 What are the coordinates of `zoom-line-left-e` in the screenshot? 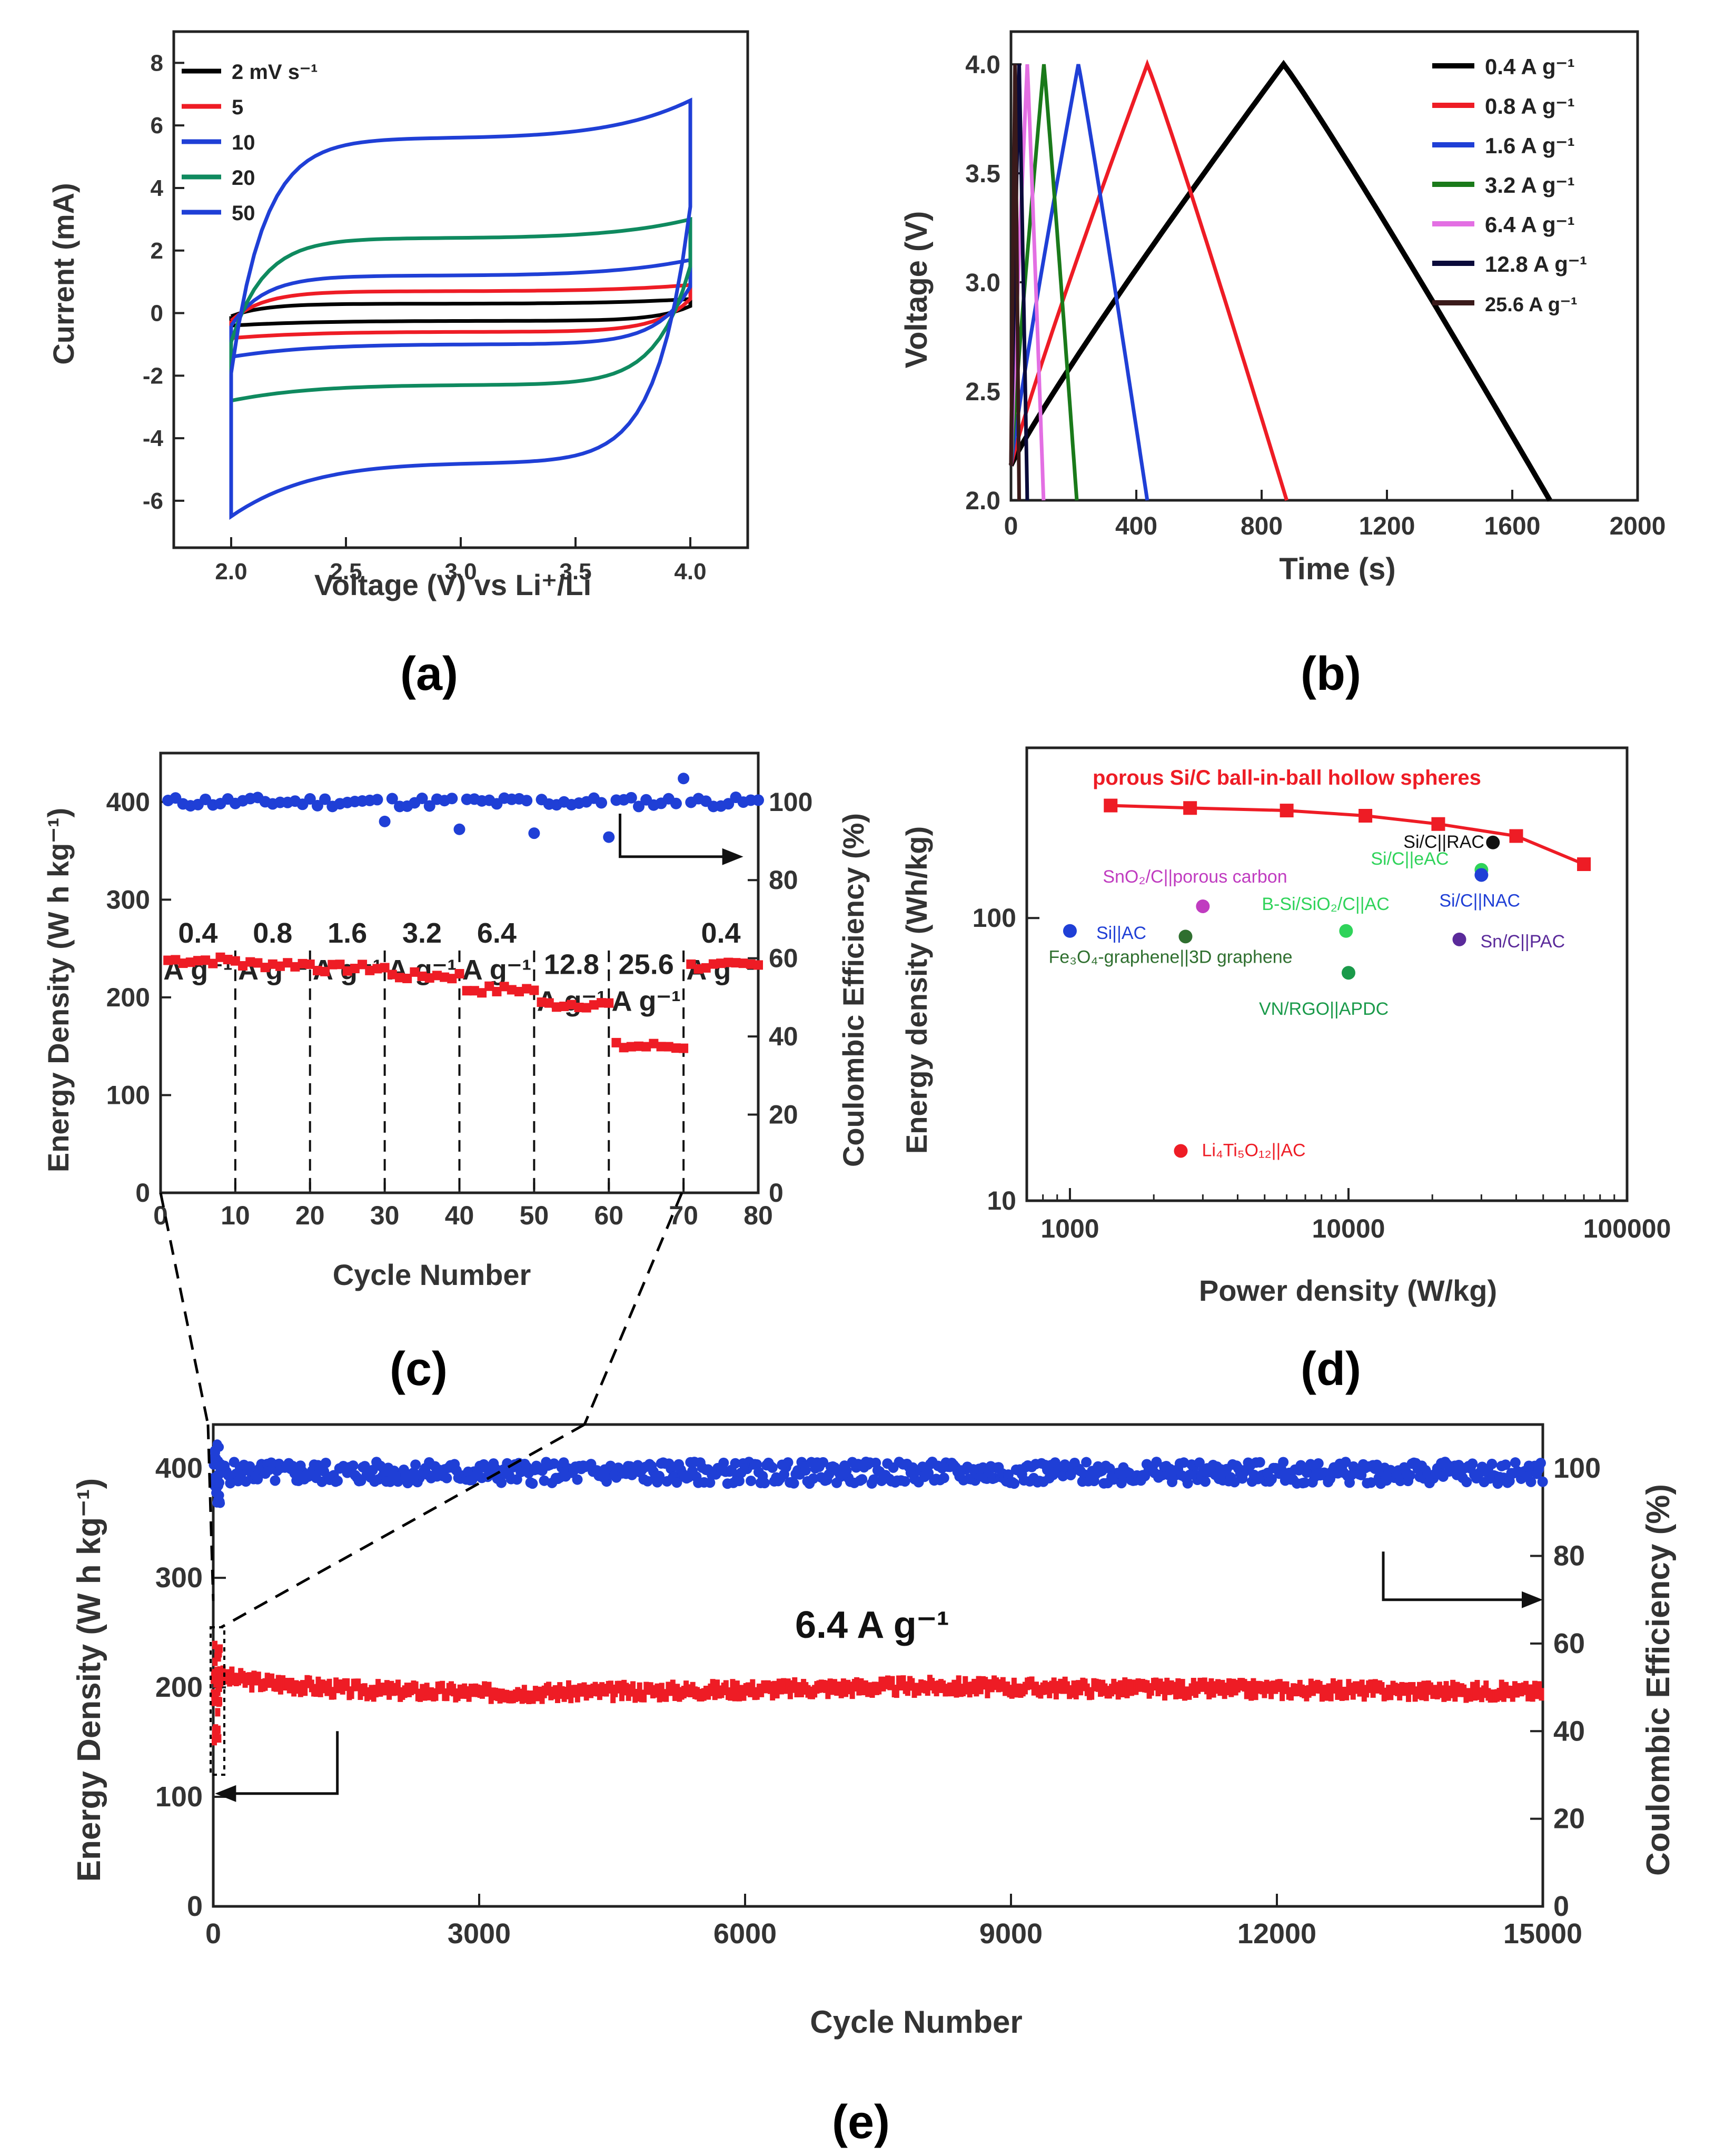 It's located at (210, 1512).